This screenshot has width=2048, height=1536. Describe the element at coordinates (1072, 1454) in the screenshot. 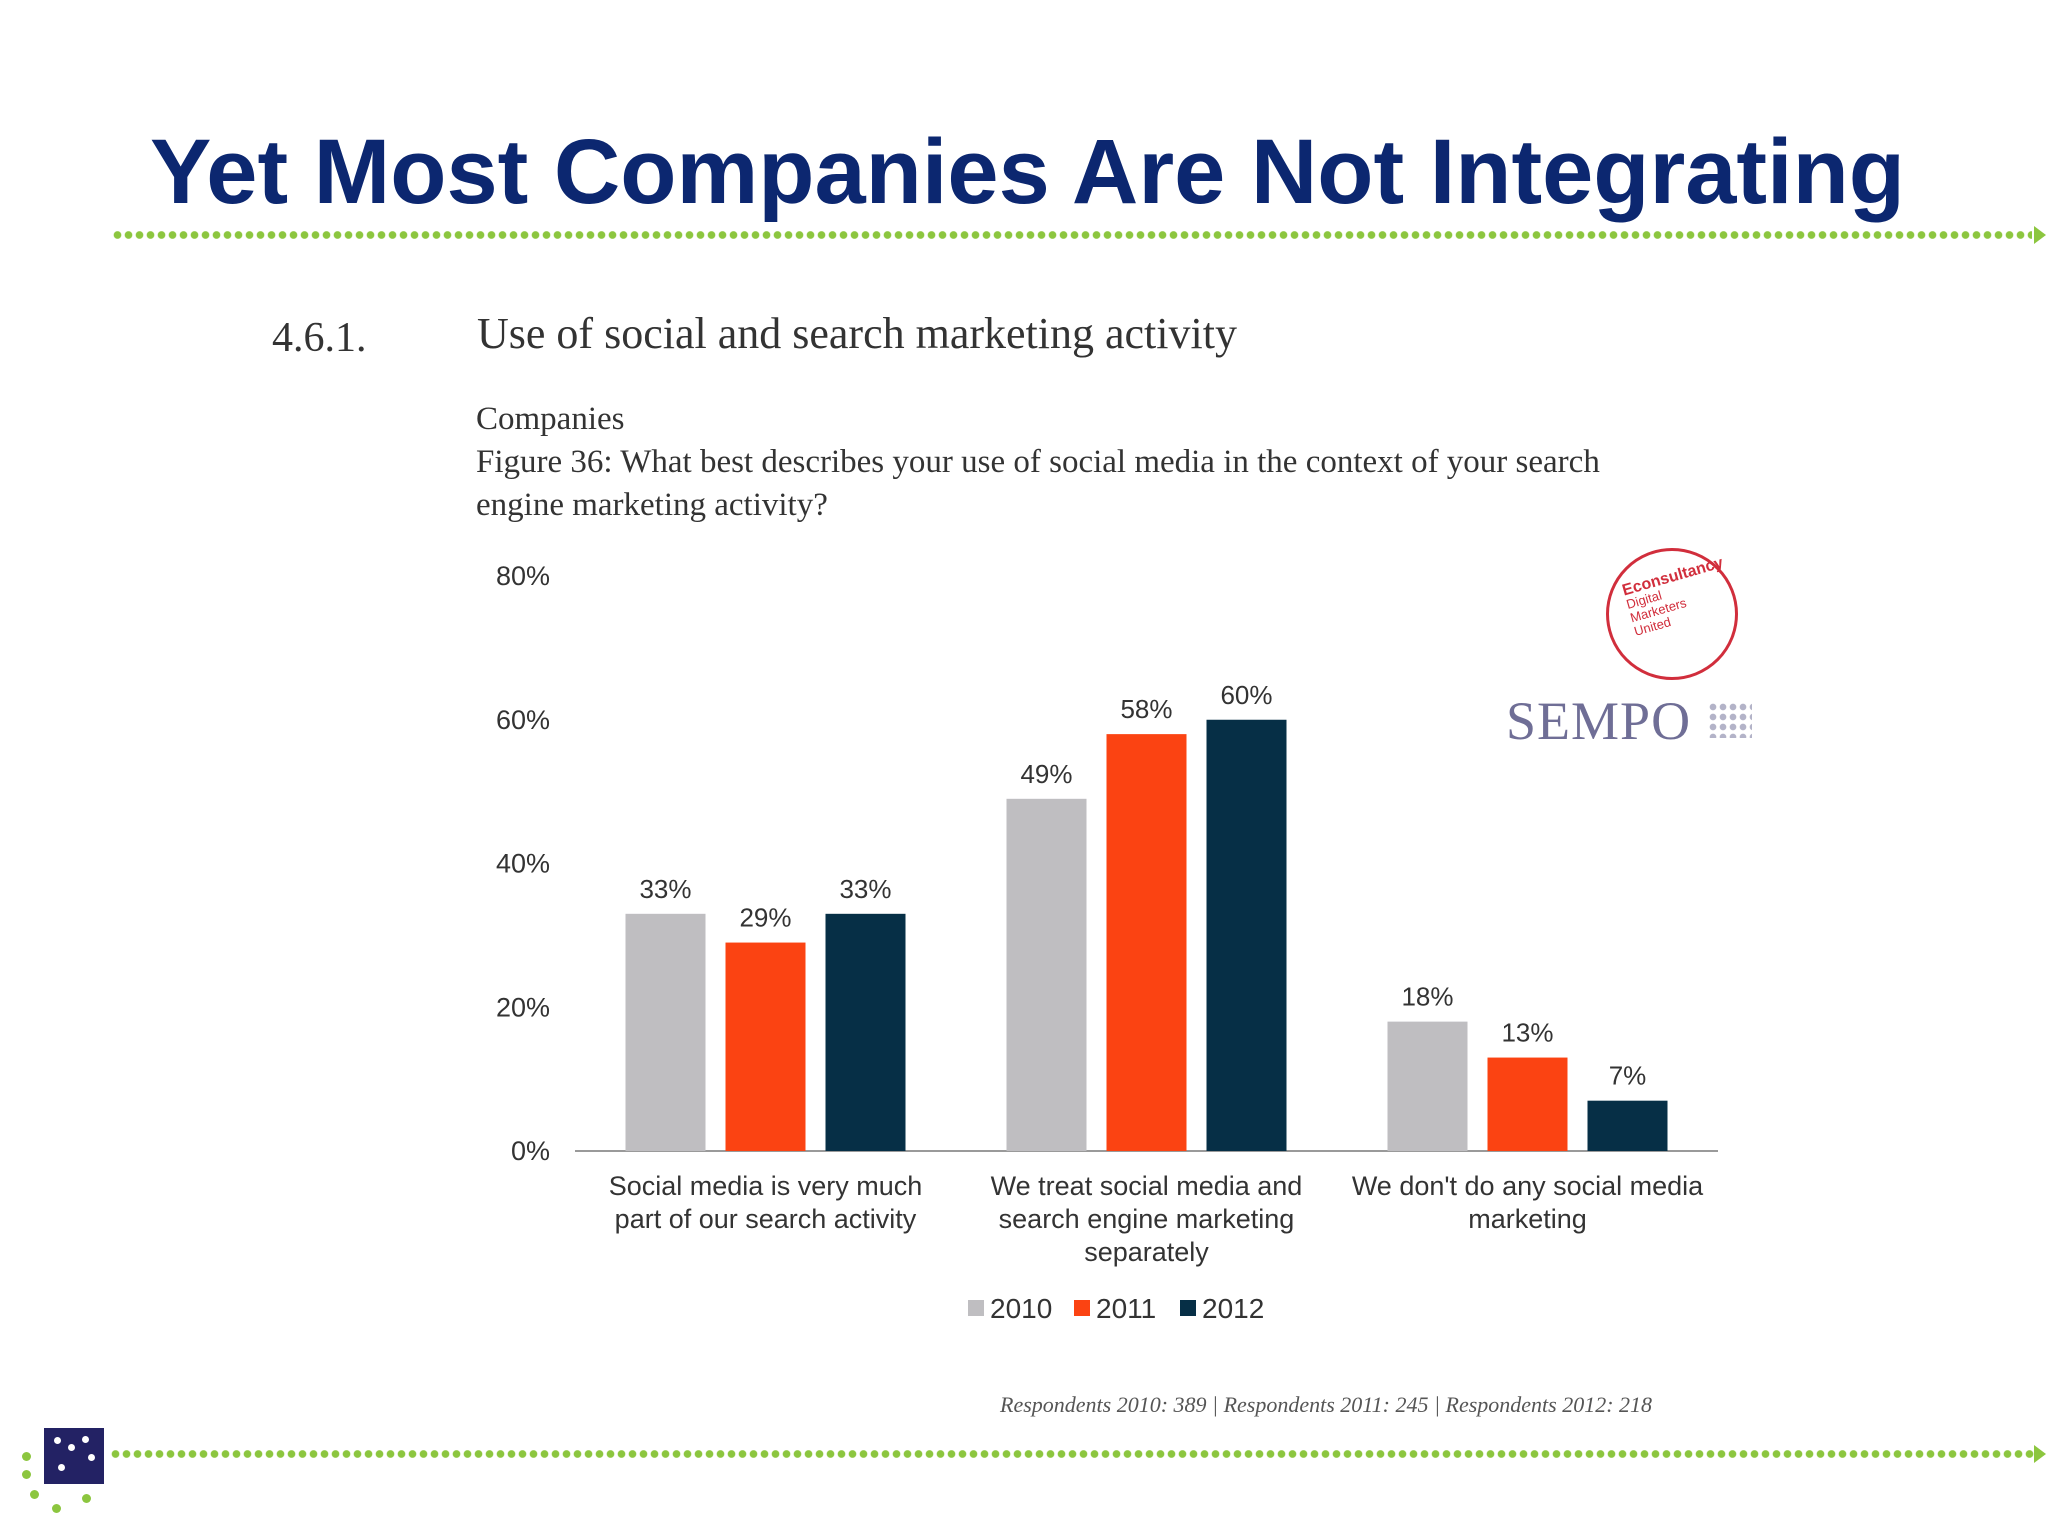

I see `footer-divider` at that location.